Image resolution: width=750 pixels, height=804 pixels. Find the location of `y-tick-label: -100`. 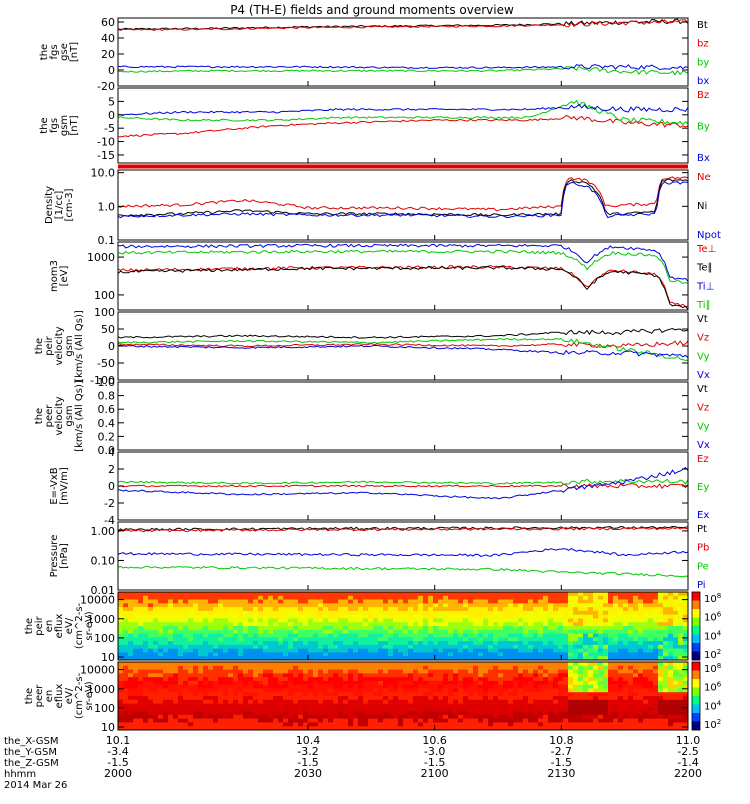

y-tick-label: -100 is located at coordinates (102, 380).